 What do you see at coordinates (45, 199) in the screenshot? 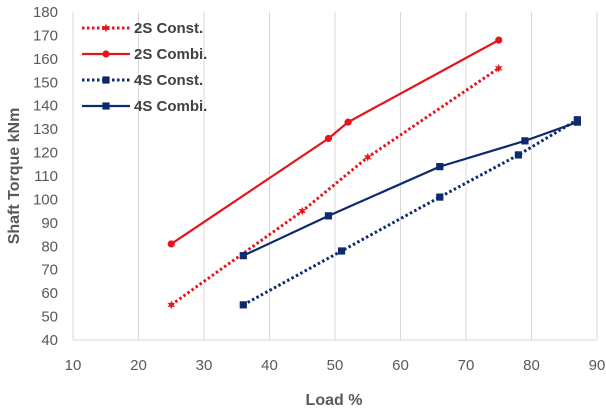
I see `y-tick-label: 100` at bounding box center [45, 199].